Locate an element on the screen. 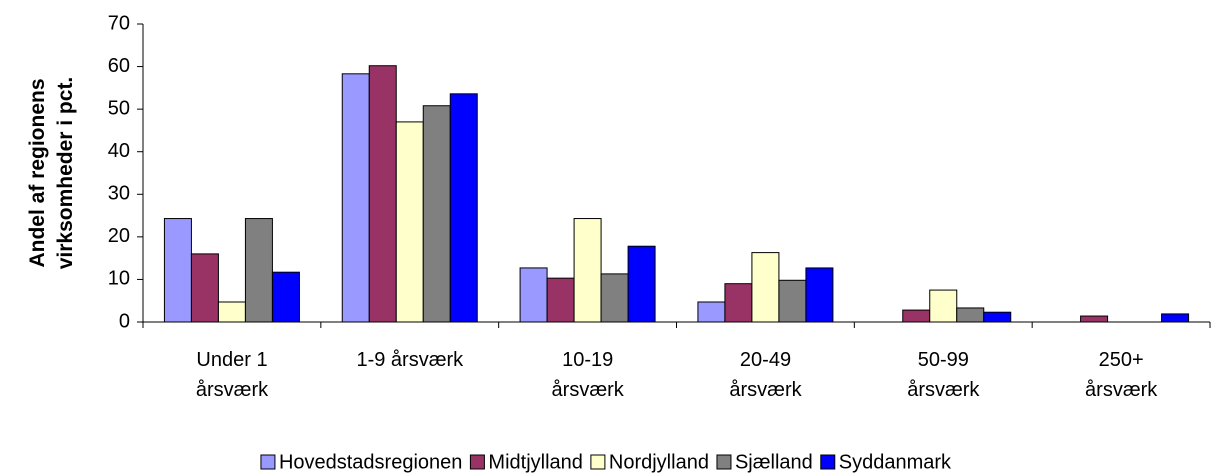 This screenshot has width=1220, height=476. x-tick-label: 10-19 årsværk is located at coordinates (587, 375).